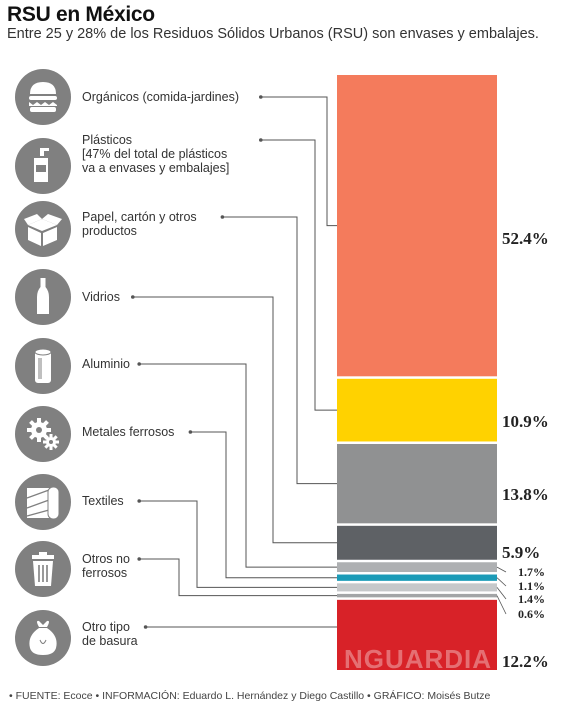 This screenshot has height=708, width=565. I want to click on bar-segment-otros-no-ferrosos, so click(417, 595).